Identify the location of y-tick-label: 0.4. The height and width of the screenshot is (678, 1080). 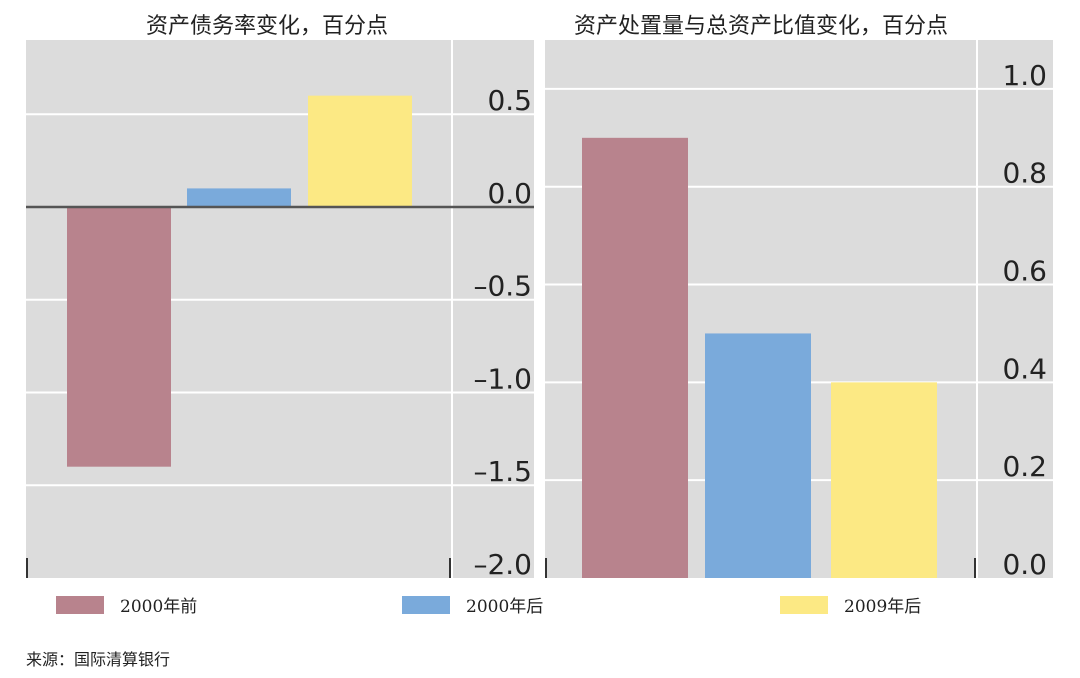
(1024, 368).